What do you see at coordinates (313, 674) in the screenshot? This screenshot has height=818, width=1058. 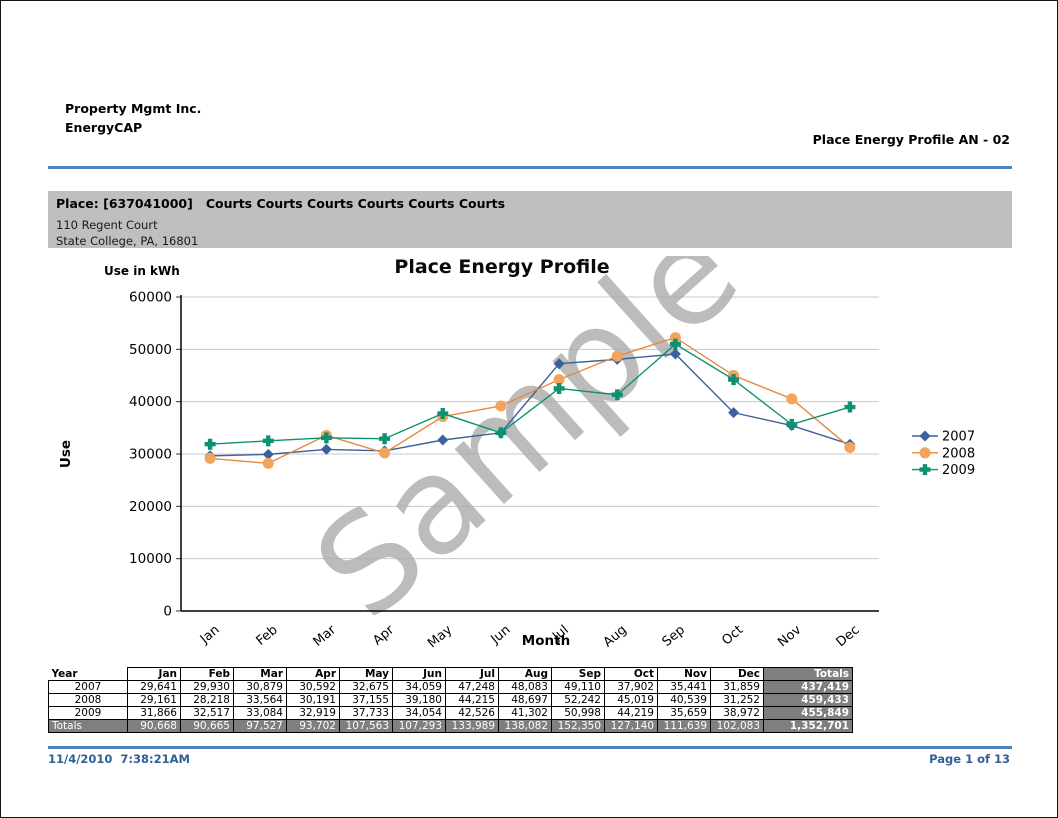 I see `month-column-header: Apr` at bounding box center [313, 674].